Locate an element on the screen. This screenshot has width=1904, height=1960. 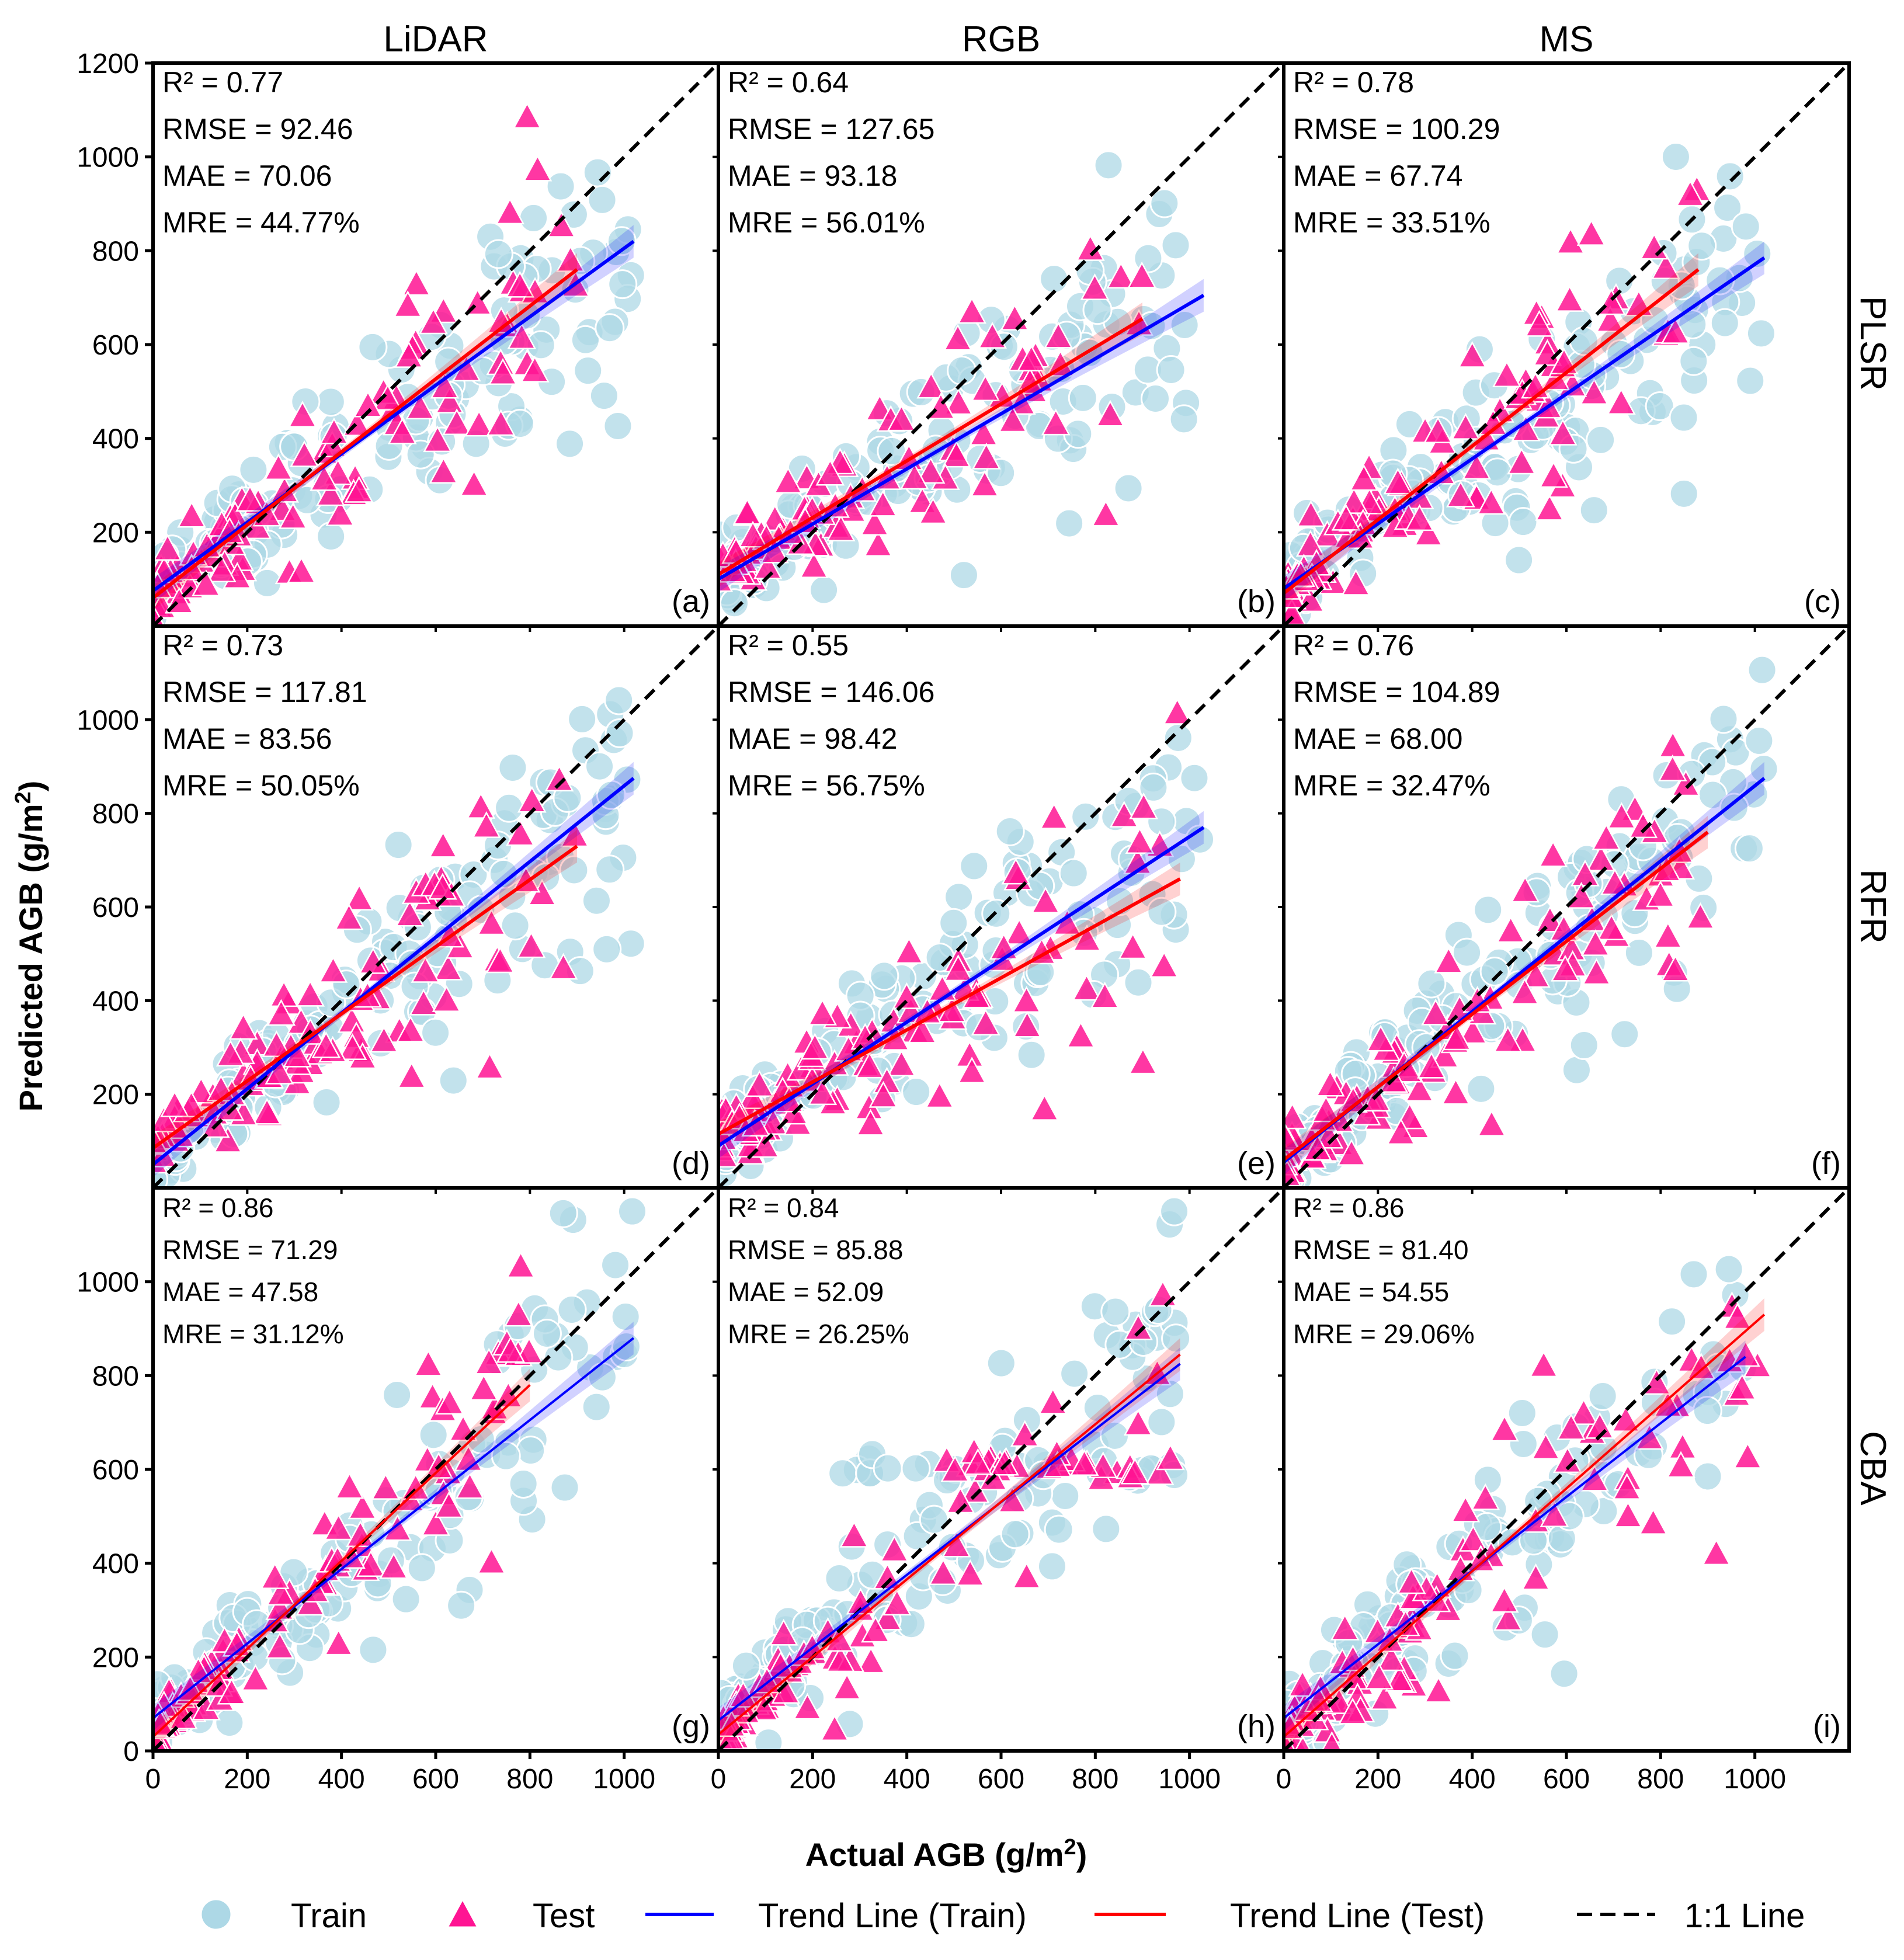
panel-plot-area is located at coordinates (1001, 345).